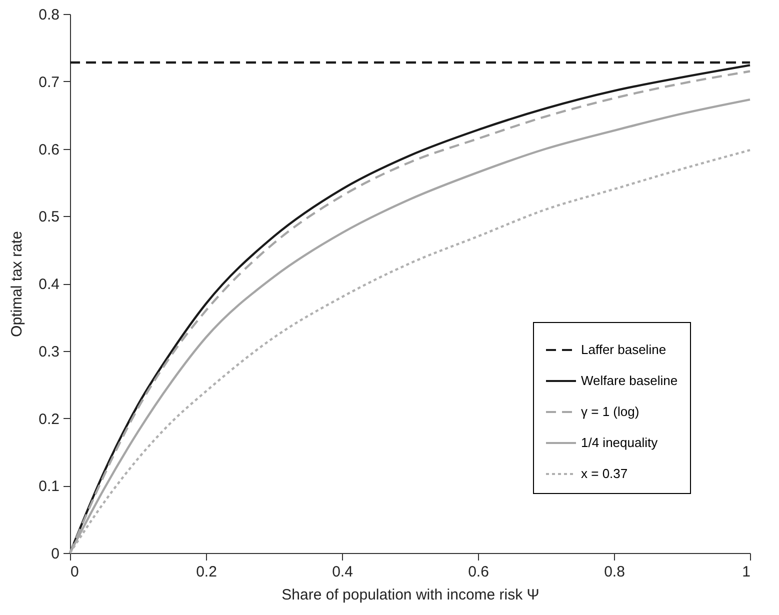 Image resolution: width=779 pixels, height=615 pixels. I want to click on y-tick-label: 0.7, so click(49, 82).